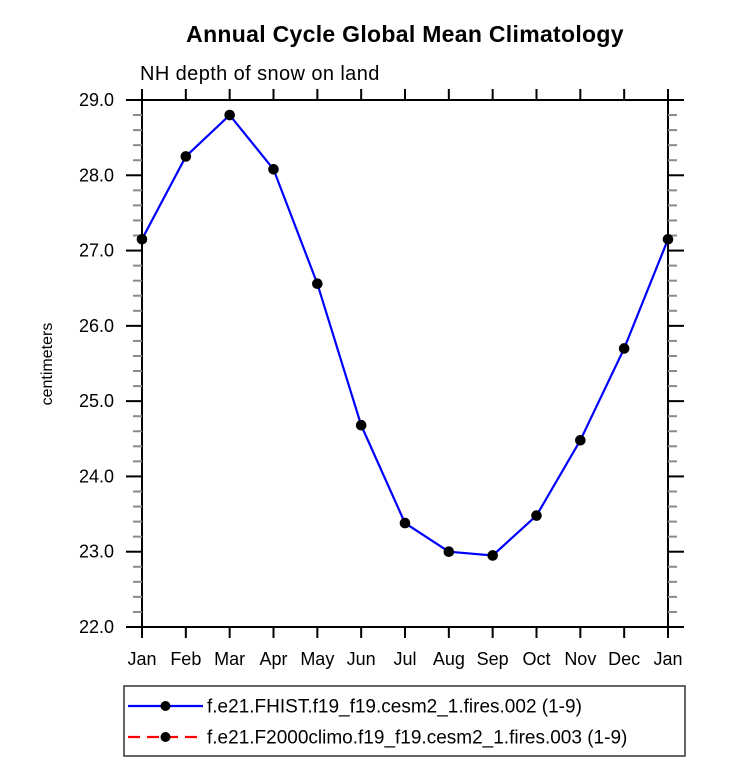  Describe the element at coordinates (404, 659) in the screenshot. I see `x-tick-label: Jul` at that location.